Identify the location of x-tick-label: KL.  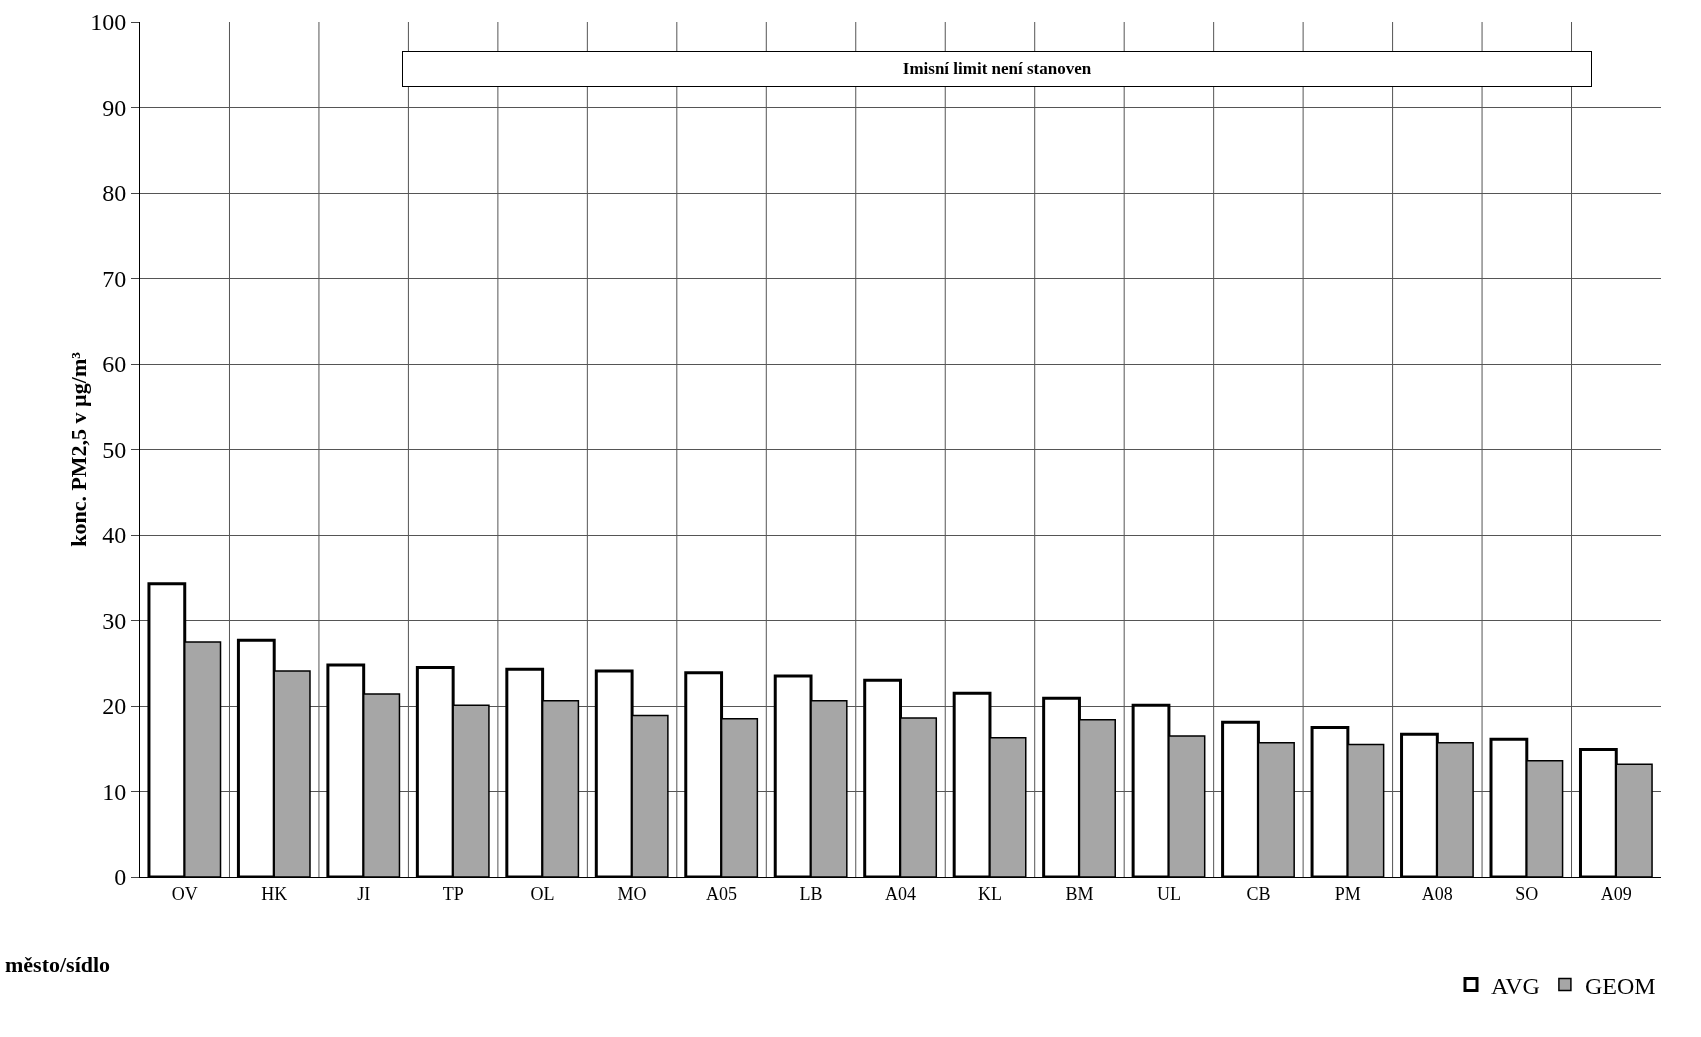
(989, 893).